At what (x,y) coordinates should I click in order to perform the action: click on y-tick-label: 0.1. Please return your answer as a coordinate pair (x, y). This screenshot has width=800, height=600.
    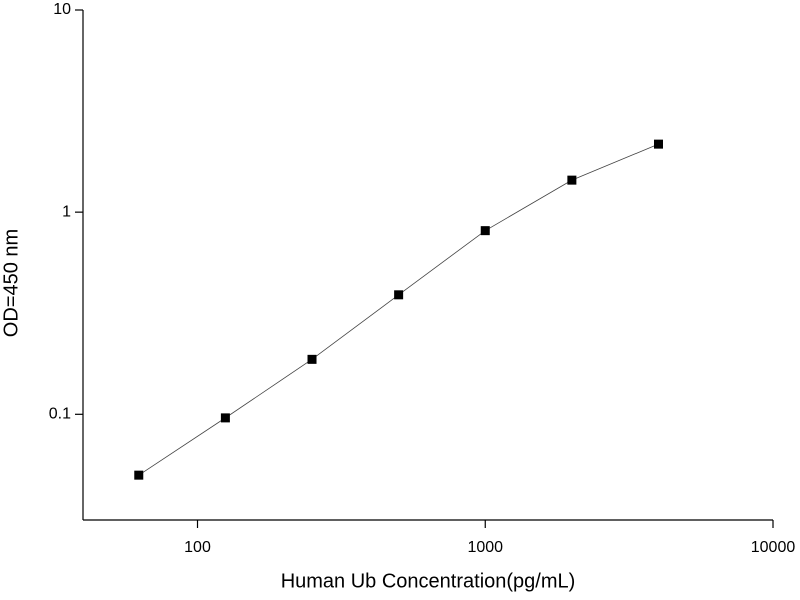
    Looking at the image, I should click on (60, 414).